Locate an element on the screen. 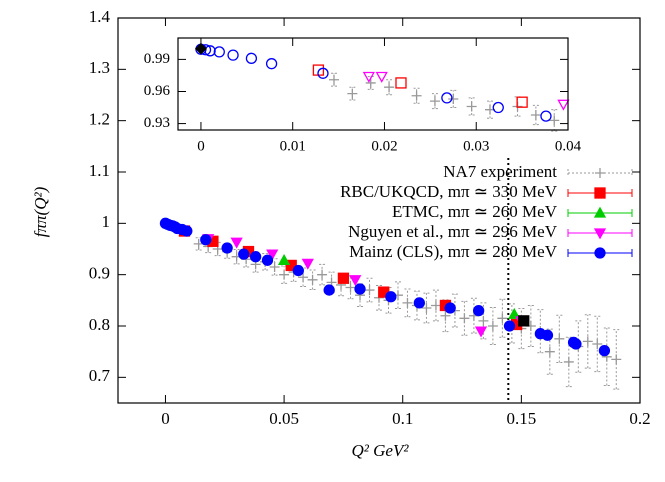 The height and width of the screenshot is (482, 665). y-tick-label: 1.2 is located at coordinates (99, 119).